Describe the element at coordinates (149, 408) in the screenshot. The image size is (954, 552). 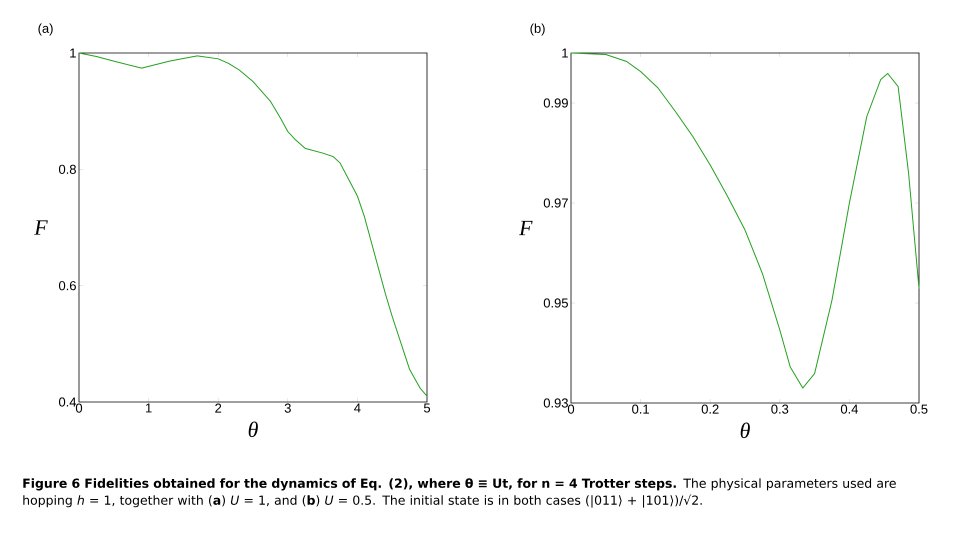
I see `x-tick-label: 1` at that location.